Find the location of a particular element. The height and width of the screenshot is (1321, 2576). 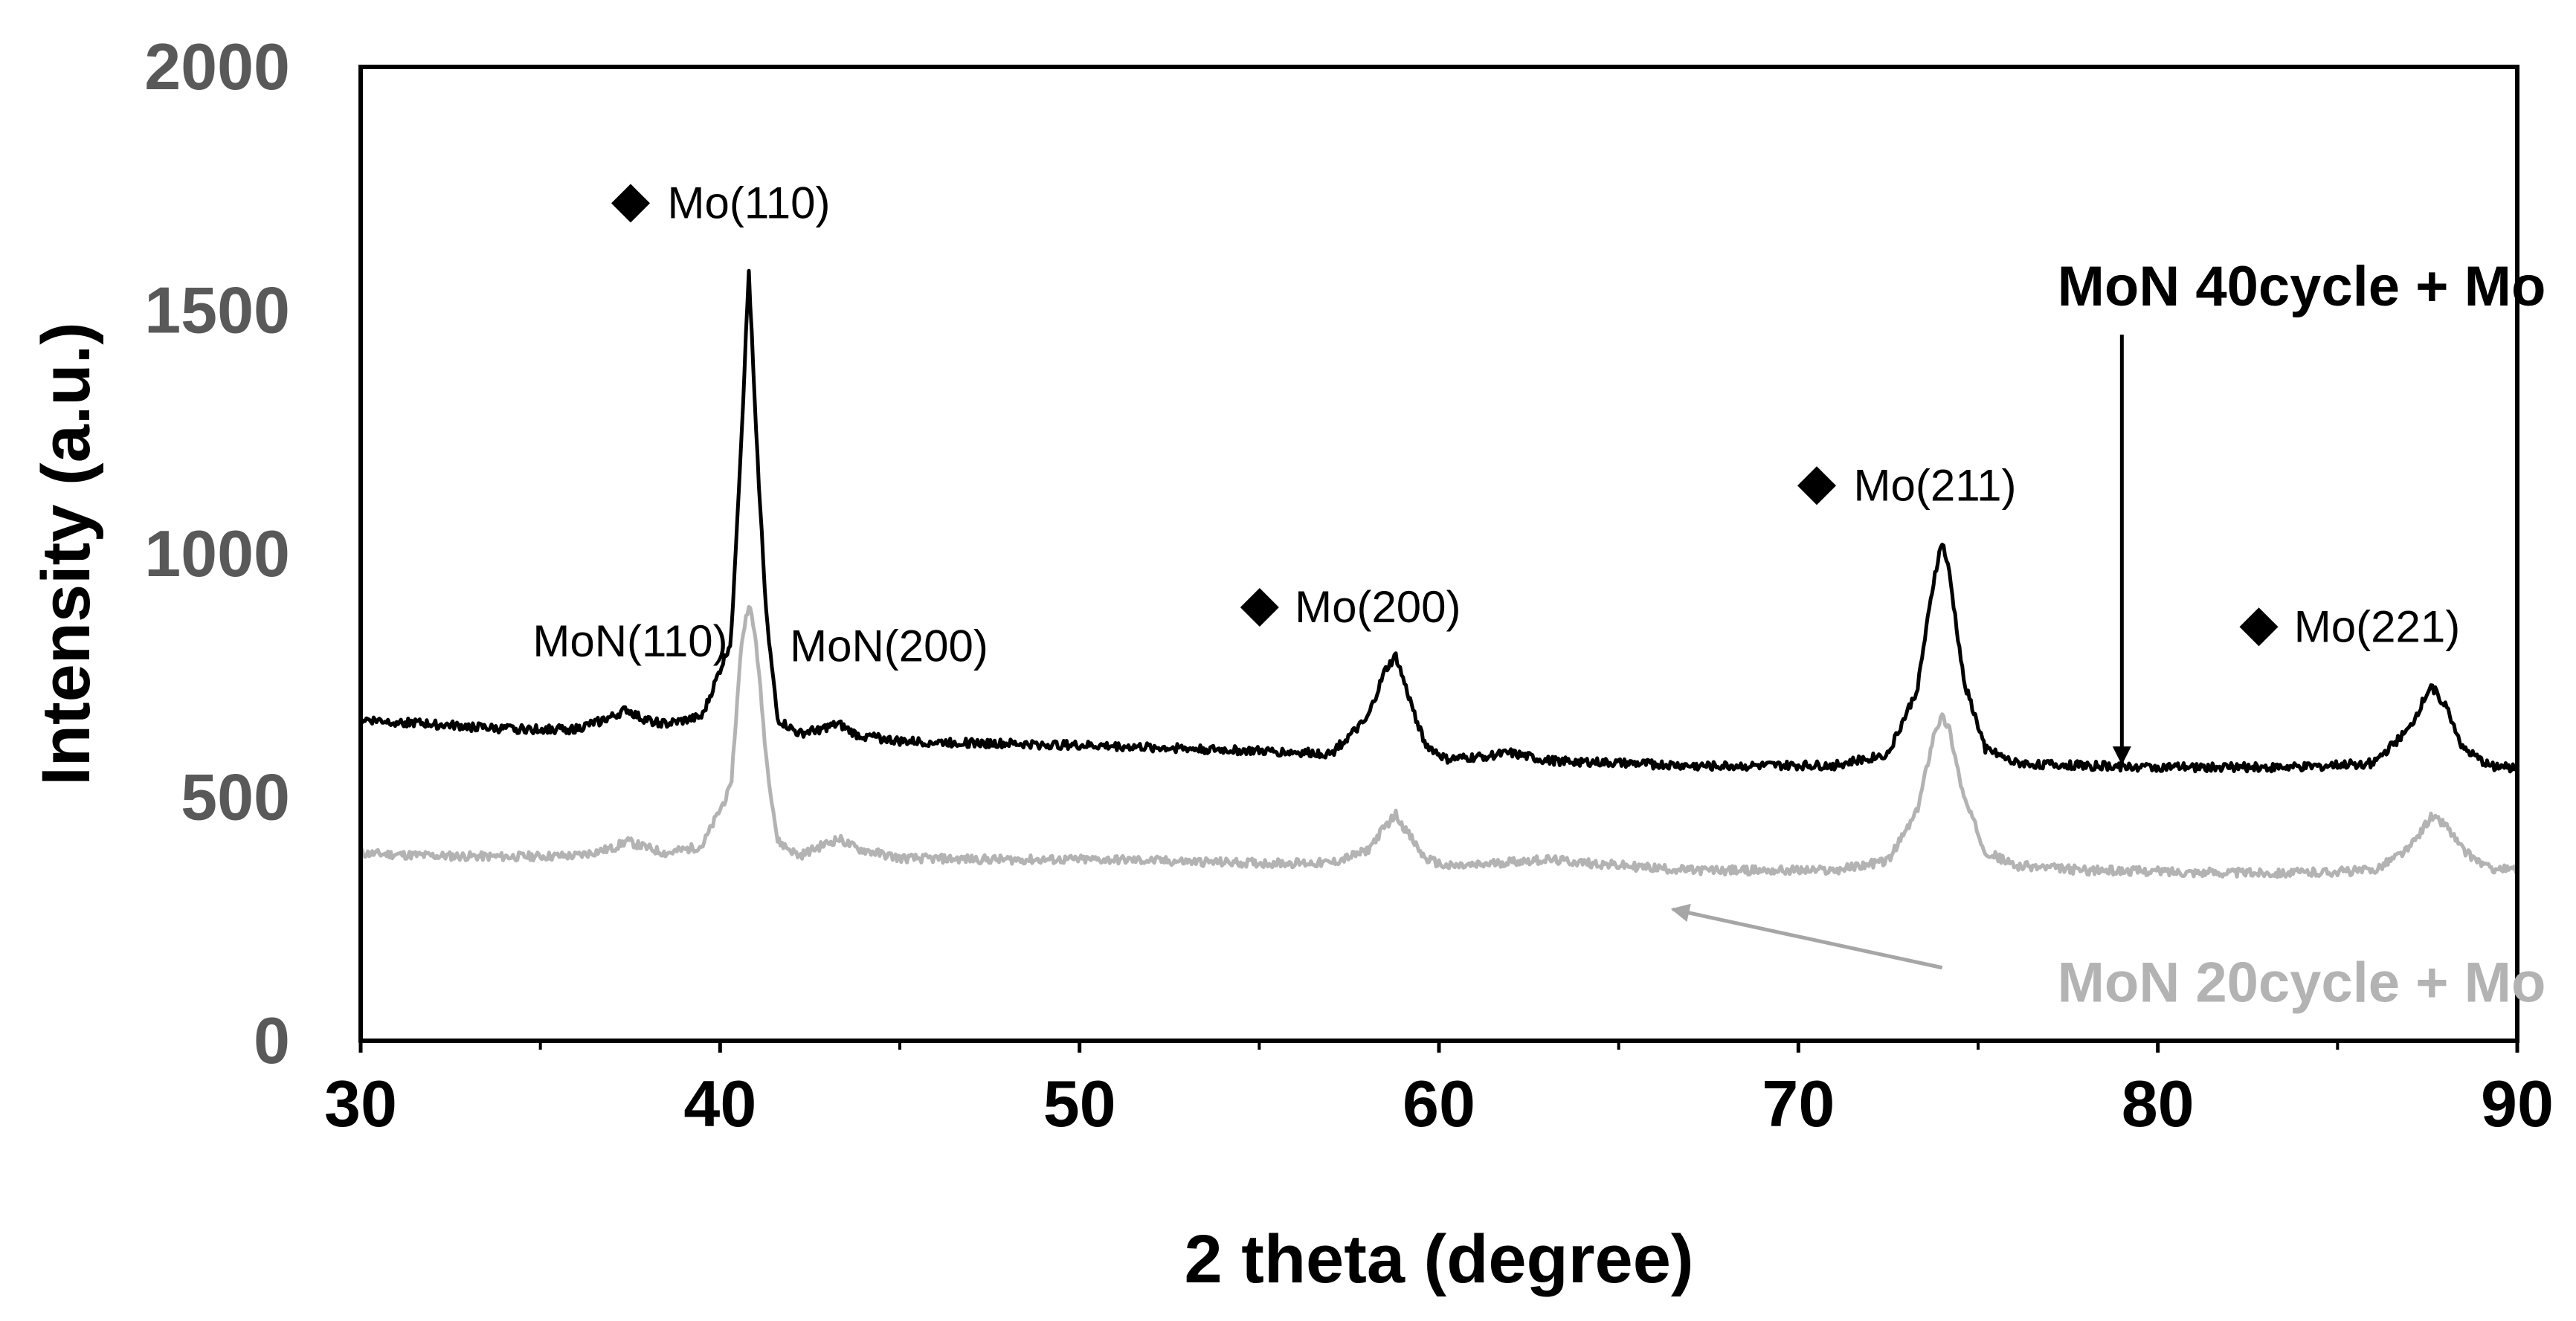

x-tick-label: 80 is located at coordinates (2158, 1103).